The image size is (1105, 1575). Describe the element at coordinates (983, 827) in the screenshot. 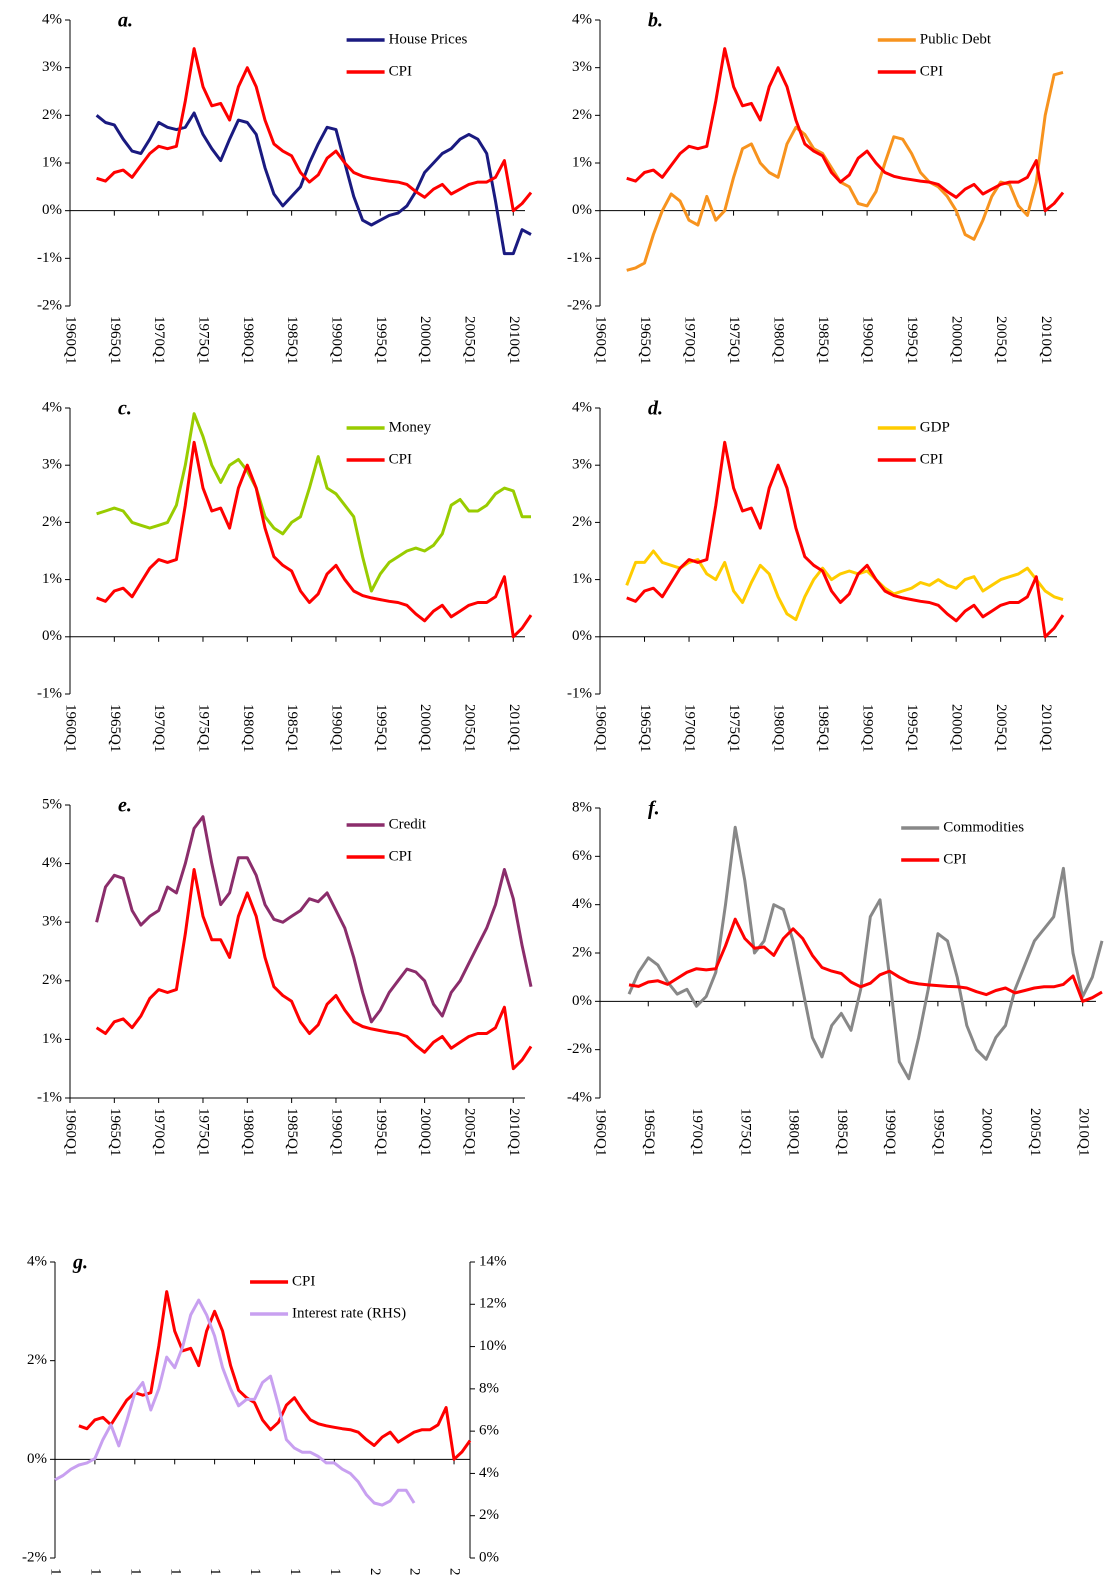

I see `legend-label: Commodities` at that location.